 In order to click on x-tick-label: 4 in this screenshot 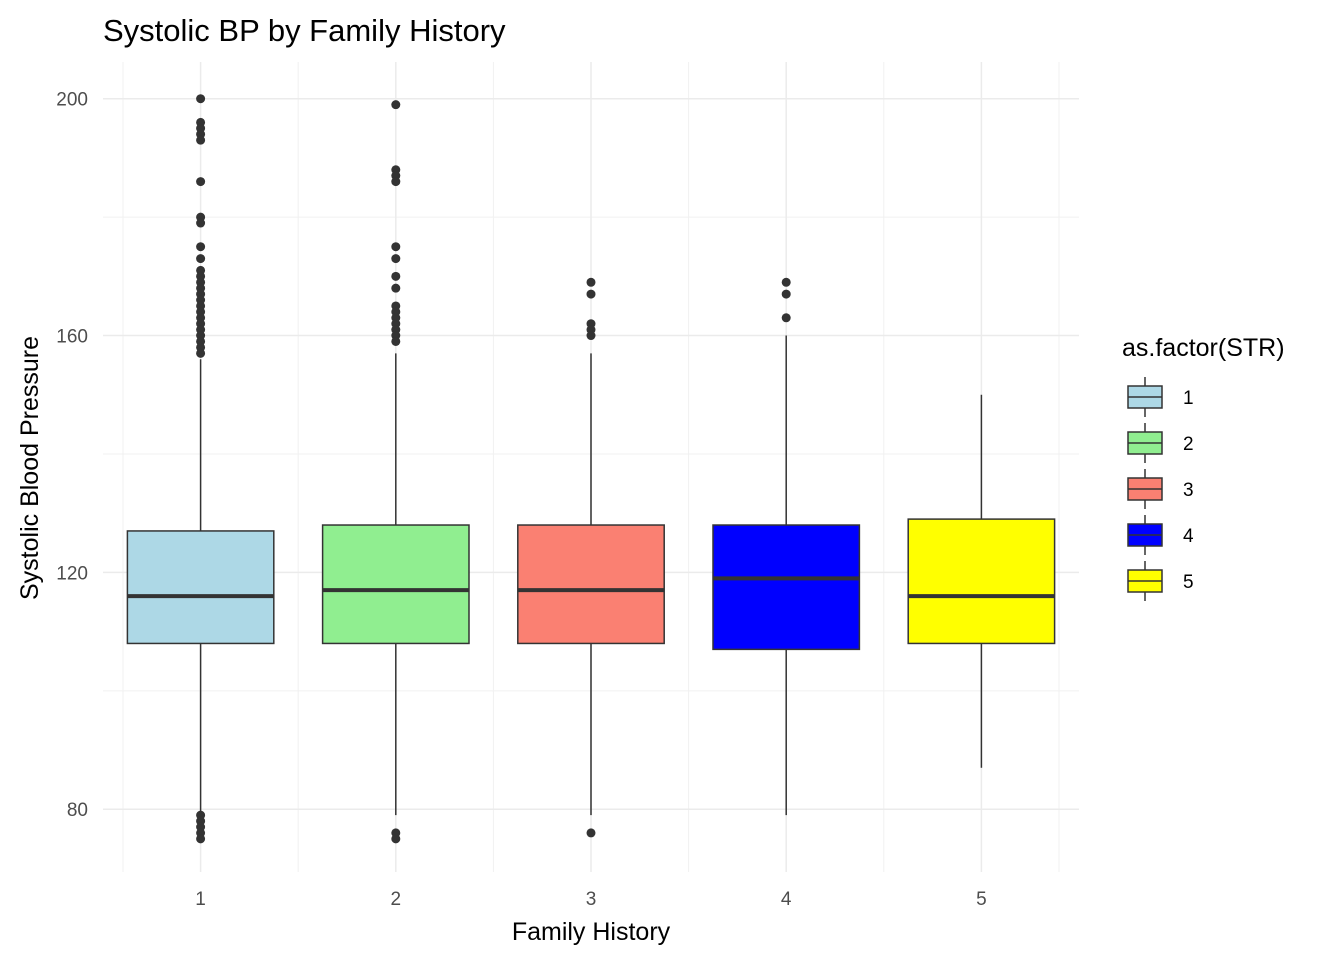, I will do `click(786, 899)`.